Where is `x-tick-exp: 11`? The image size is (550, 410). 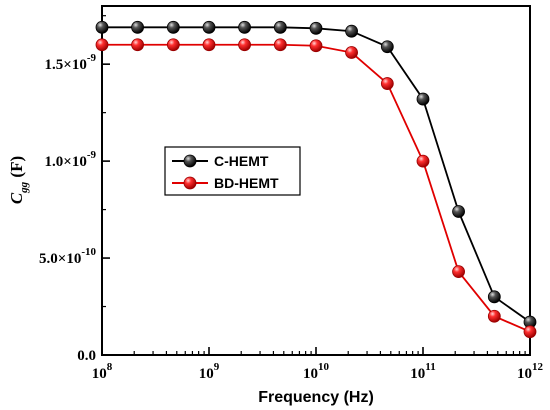
x-tick-exp: 11 is located at coordinates (430, 367).